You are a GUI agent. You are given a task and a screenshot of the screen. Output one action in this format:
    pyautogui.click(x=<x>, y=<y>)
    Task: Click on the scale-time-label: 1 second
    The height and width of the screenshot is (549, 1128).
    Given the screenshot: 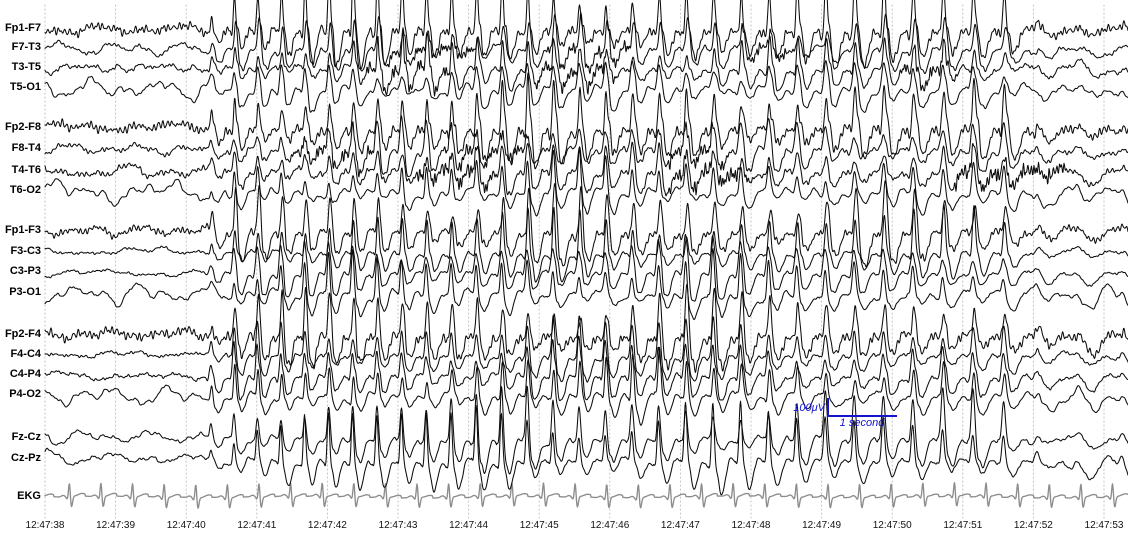 What is the action you would take?
    pyautogui.click(x=862, y=423)
    